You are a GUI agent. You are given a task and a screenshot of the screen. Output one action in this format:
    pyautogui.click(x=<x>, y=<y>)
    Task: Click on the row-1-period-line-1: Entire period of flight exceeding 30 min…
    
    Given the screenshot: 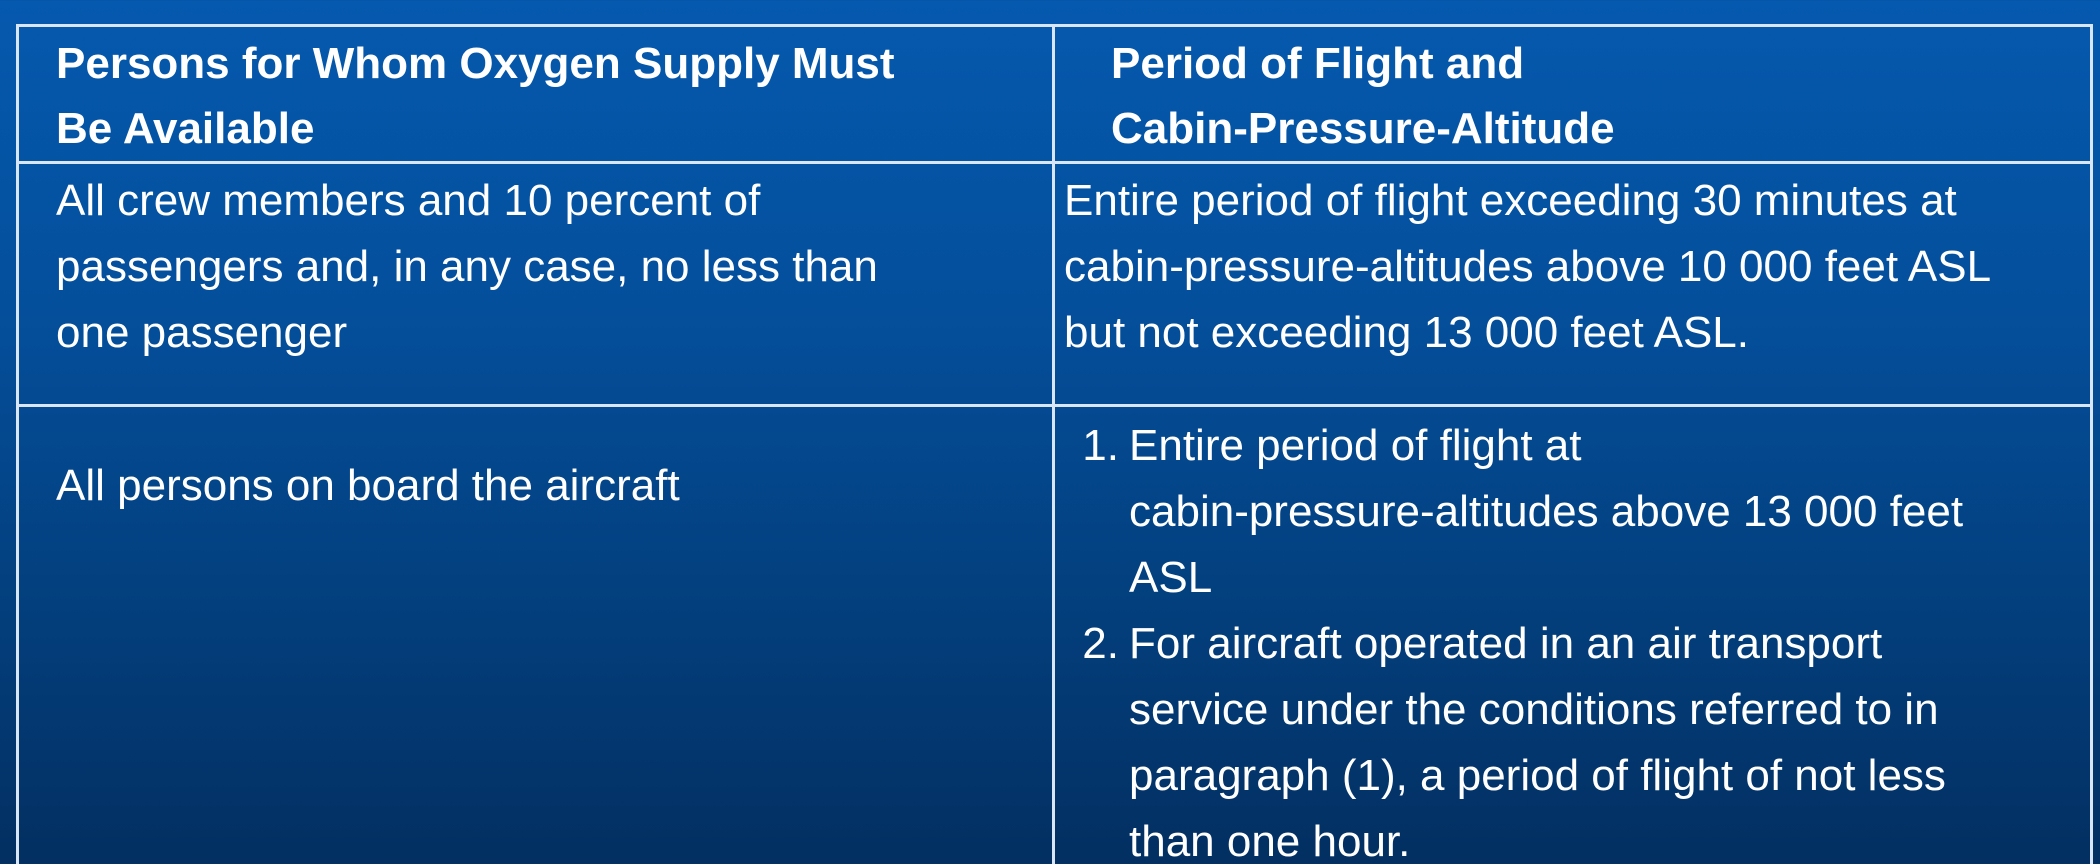 What is the action you would take?
    pyautogui.click(x=1510, y=200)
    